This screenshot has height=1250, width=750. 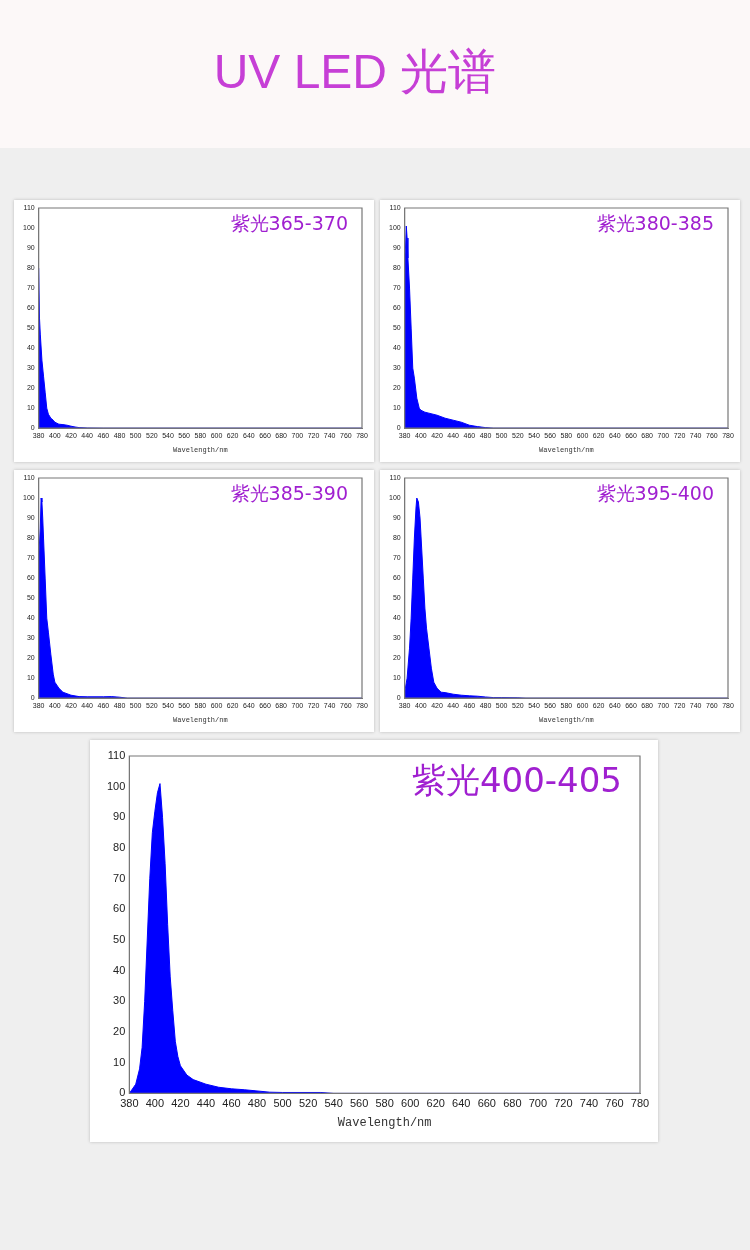 What do you see at coordinates (655, 493) in the screenshot?
I see `chart-title: 紫光395-400` at bounding box center [655, 493].